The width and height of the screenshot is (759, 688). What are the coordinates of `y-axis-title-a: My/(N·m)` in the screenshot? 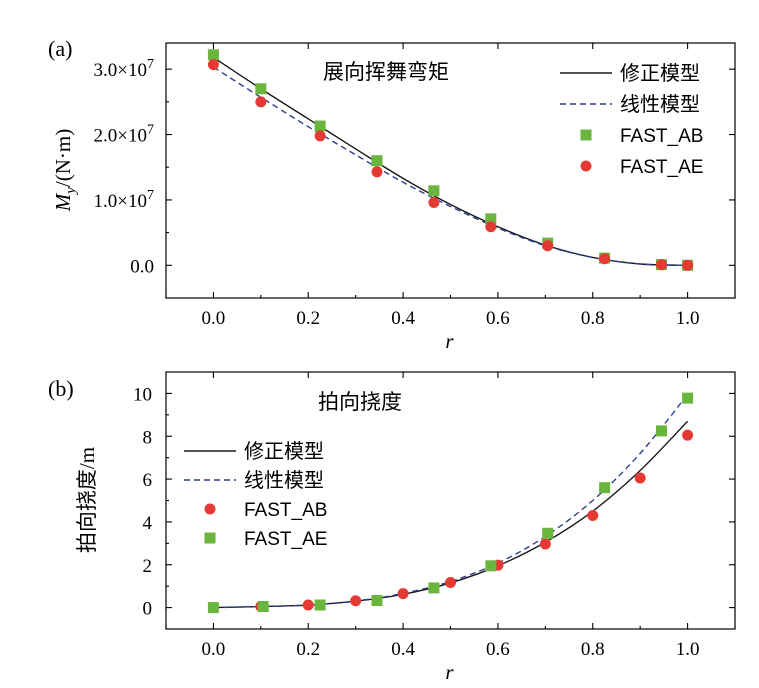 It's located at (65, 171).